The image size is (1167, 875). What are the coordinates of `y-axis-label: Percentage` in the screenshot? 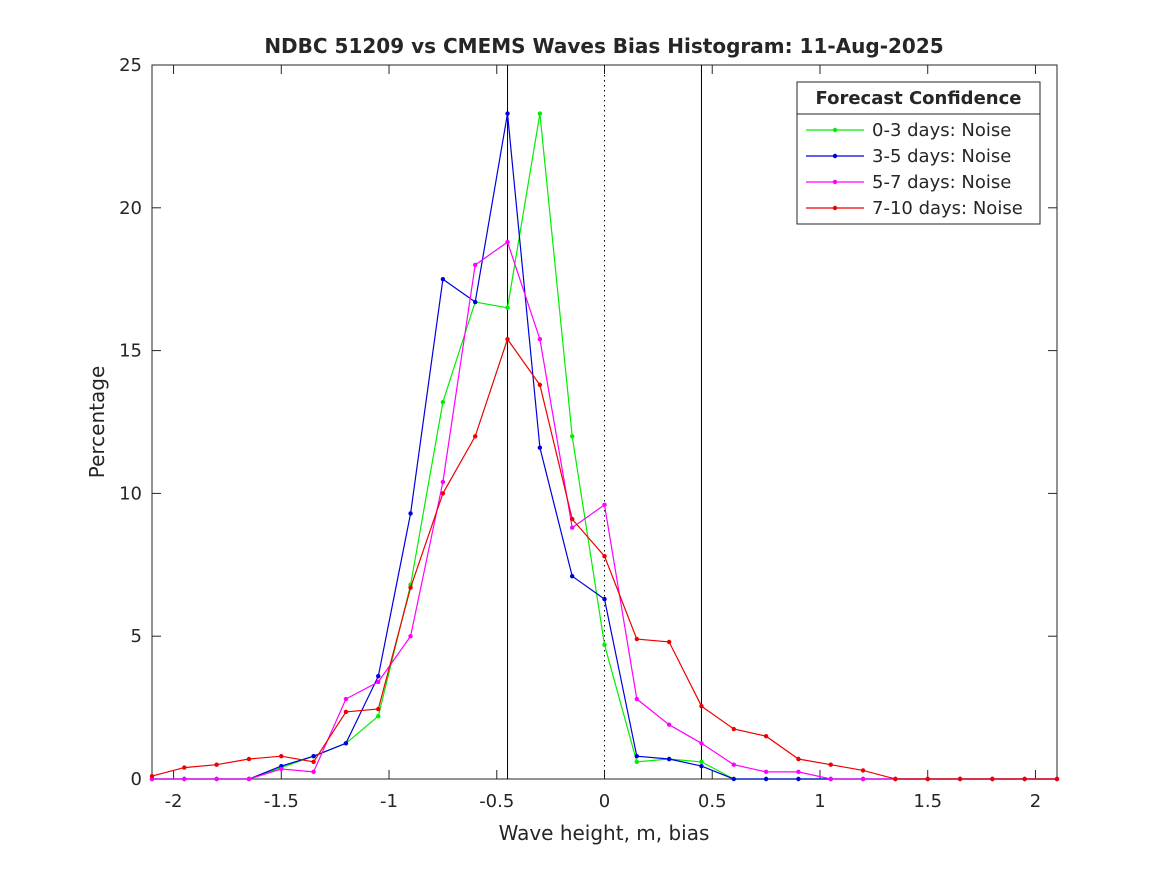 It's located at (97, 422).